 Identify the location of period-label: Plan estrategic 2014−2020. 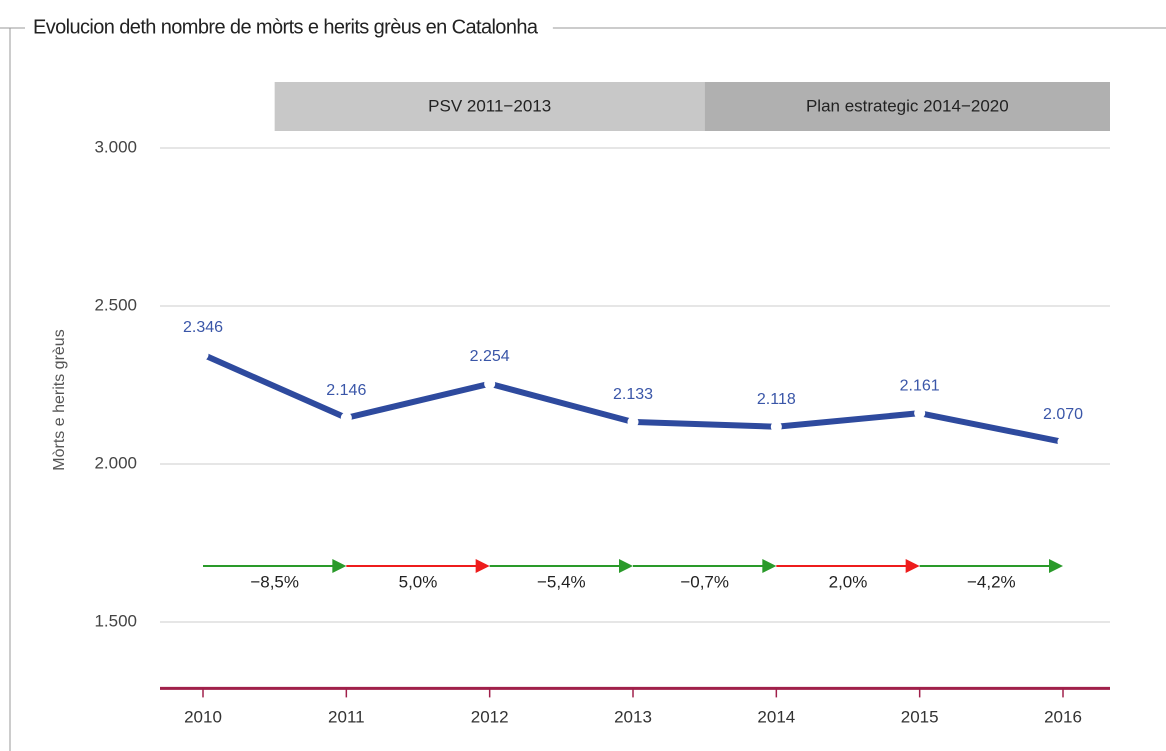
(907, 105).